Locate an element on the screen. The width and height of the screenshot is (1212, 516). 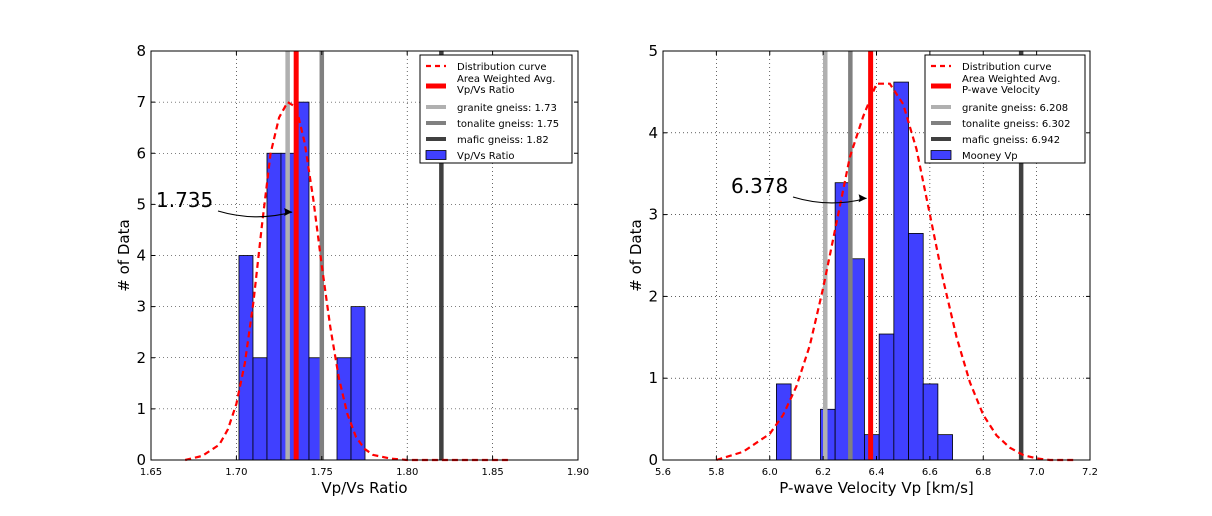
x-tick-label: 5.8 is located at coordinates (716, 472).